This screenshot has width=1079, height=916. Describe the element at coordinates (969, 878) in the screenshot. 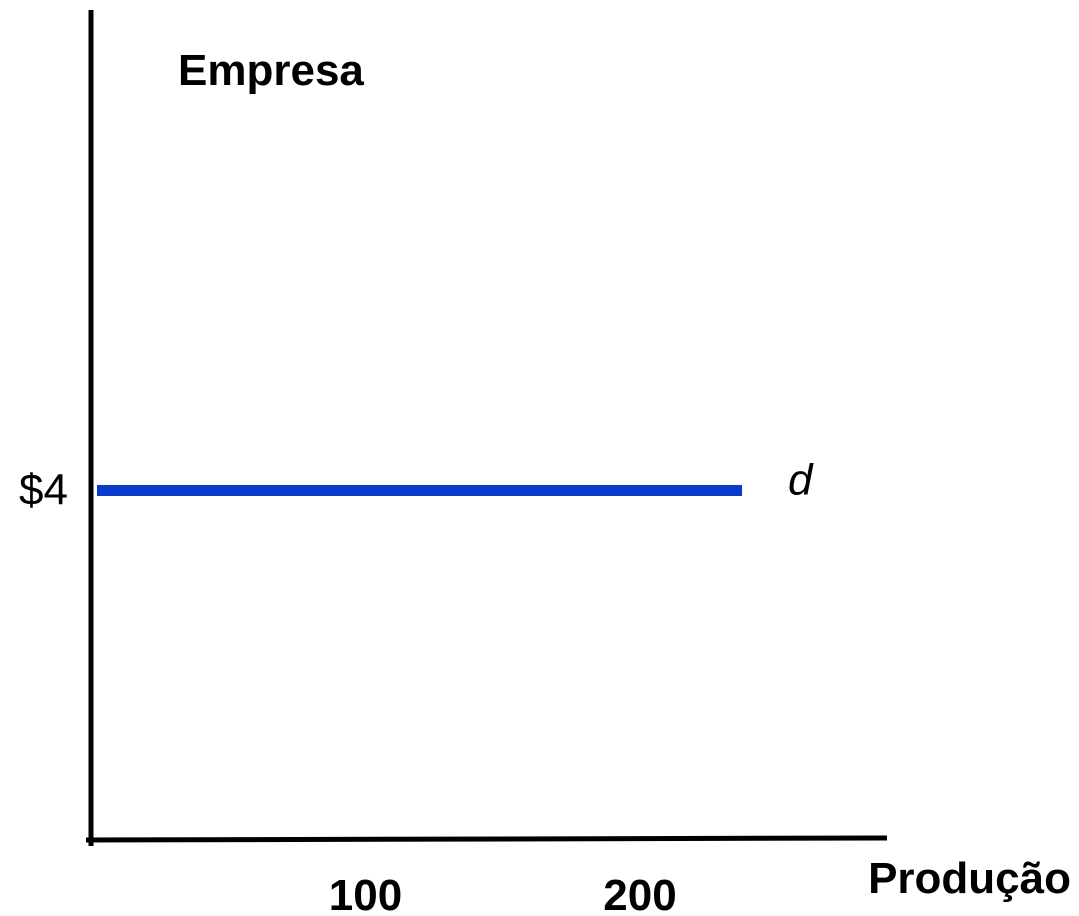

I see `x-axis-label: Produção` at that location.